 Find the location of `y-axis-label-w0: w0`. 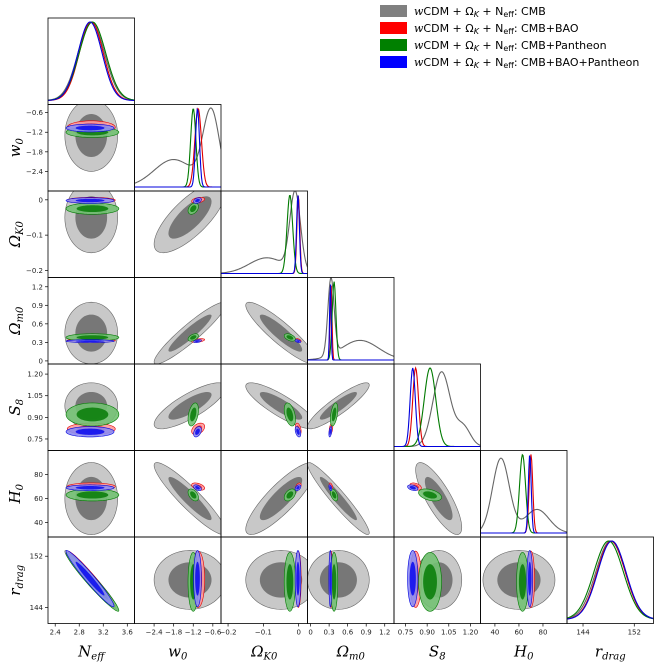

y-axis-label-w0: w0 is located at coordinates (16, 148).